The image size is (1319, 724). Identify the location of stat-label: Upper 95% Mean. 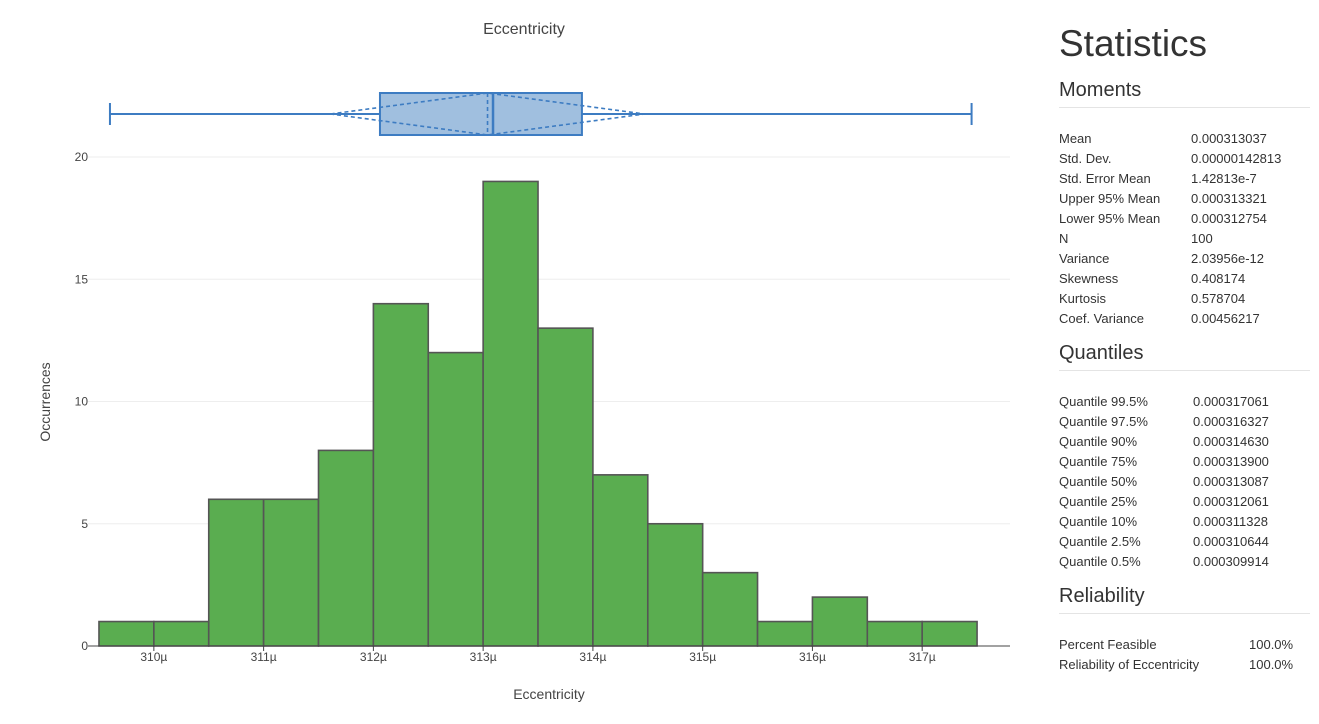
(1110, 198).